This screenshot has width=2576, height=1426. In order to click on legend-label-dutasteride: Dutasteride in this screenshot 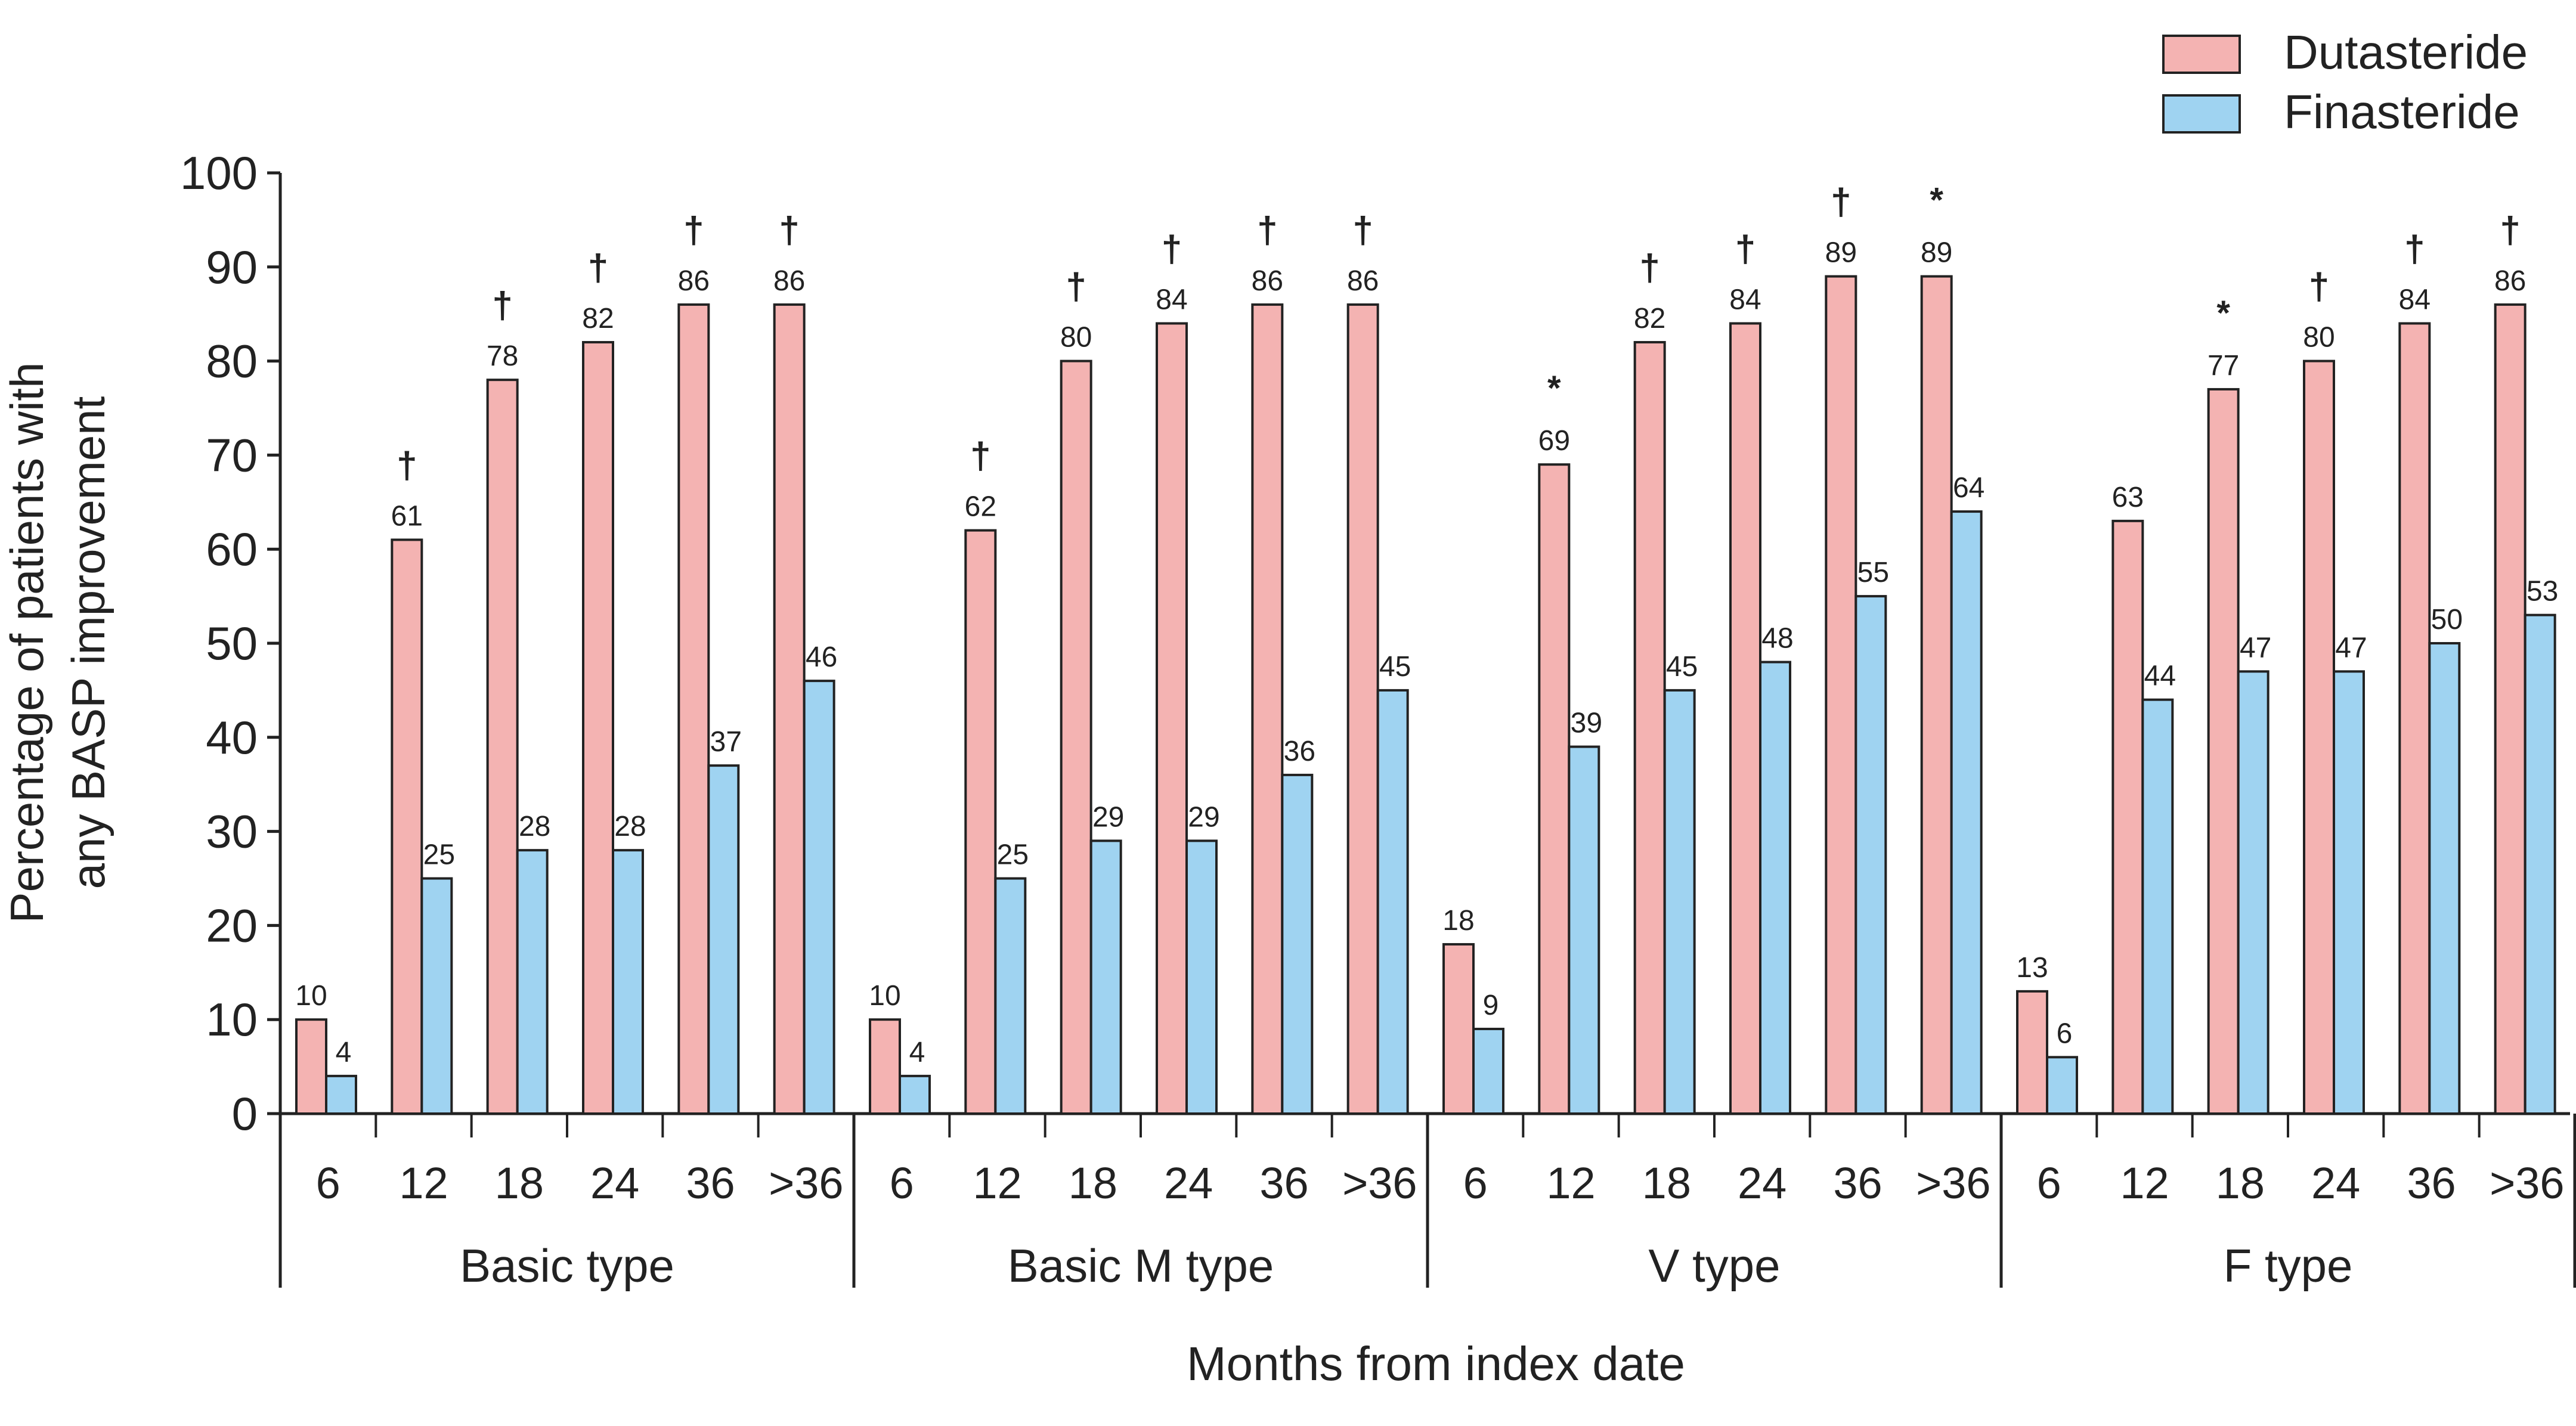, I will do `click(2406, 52)`.